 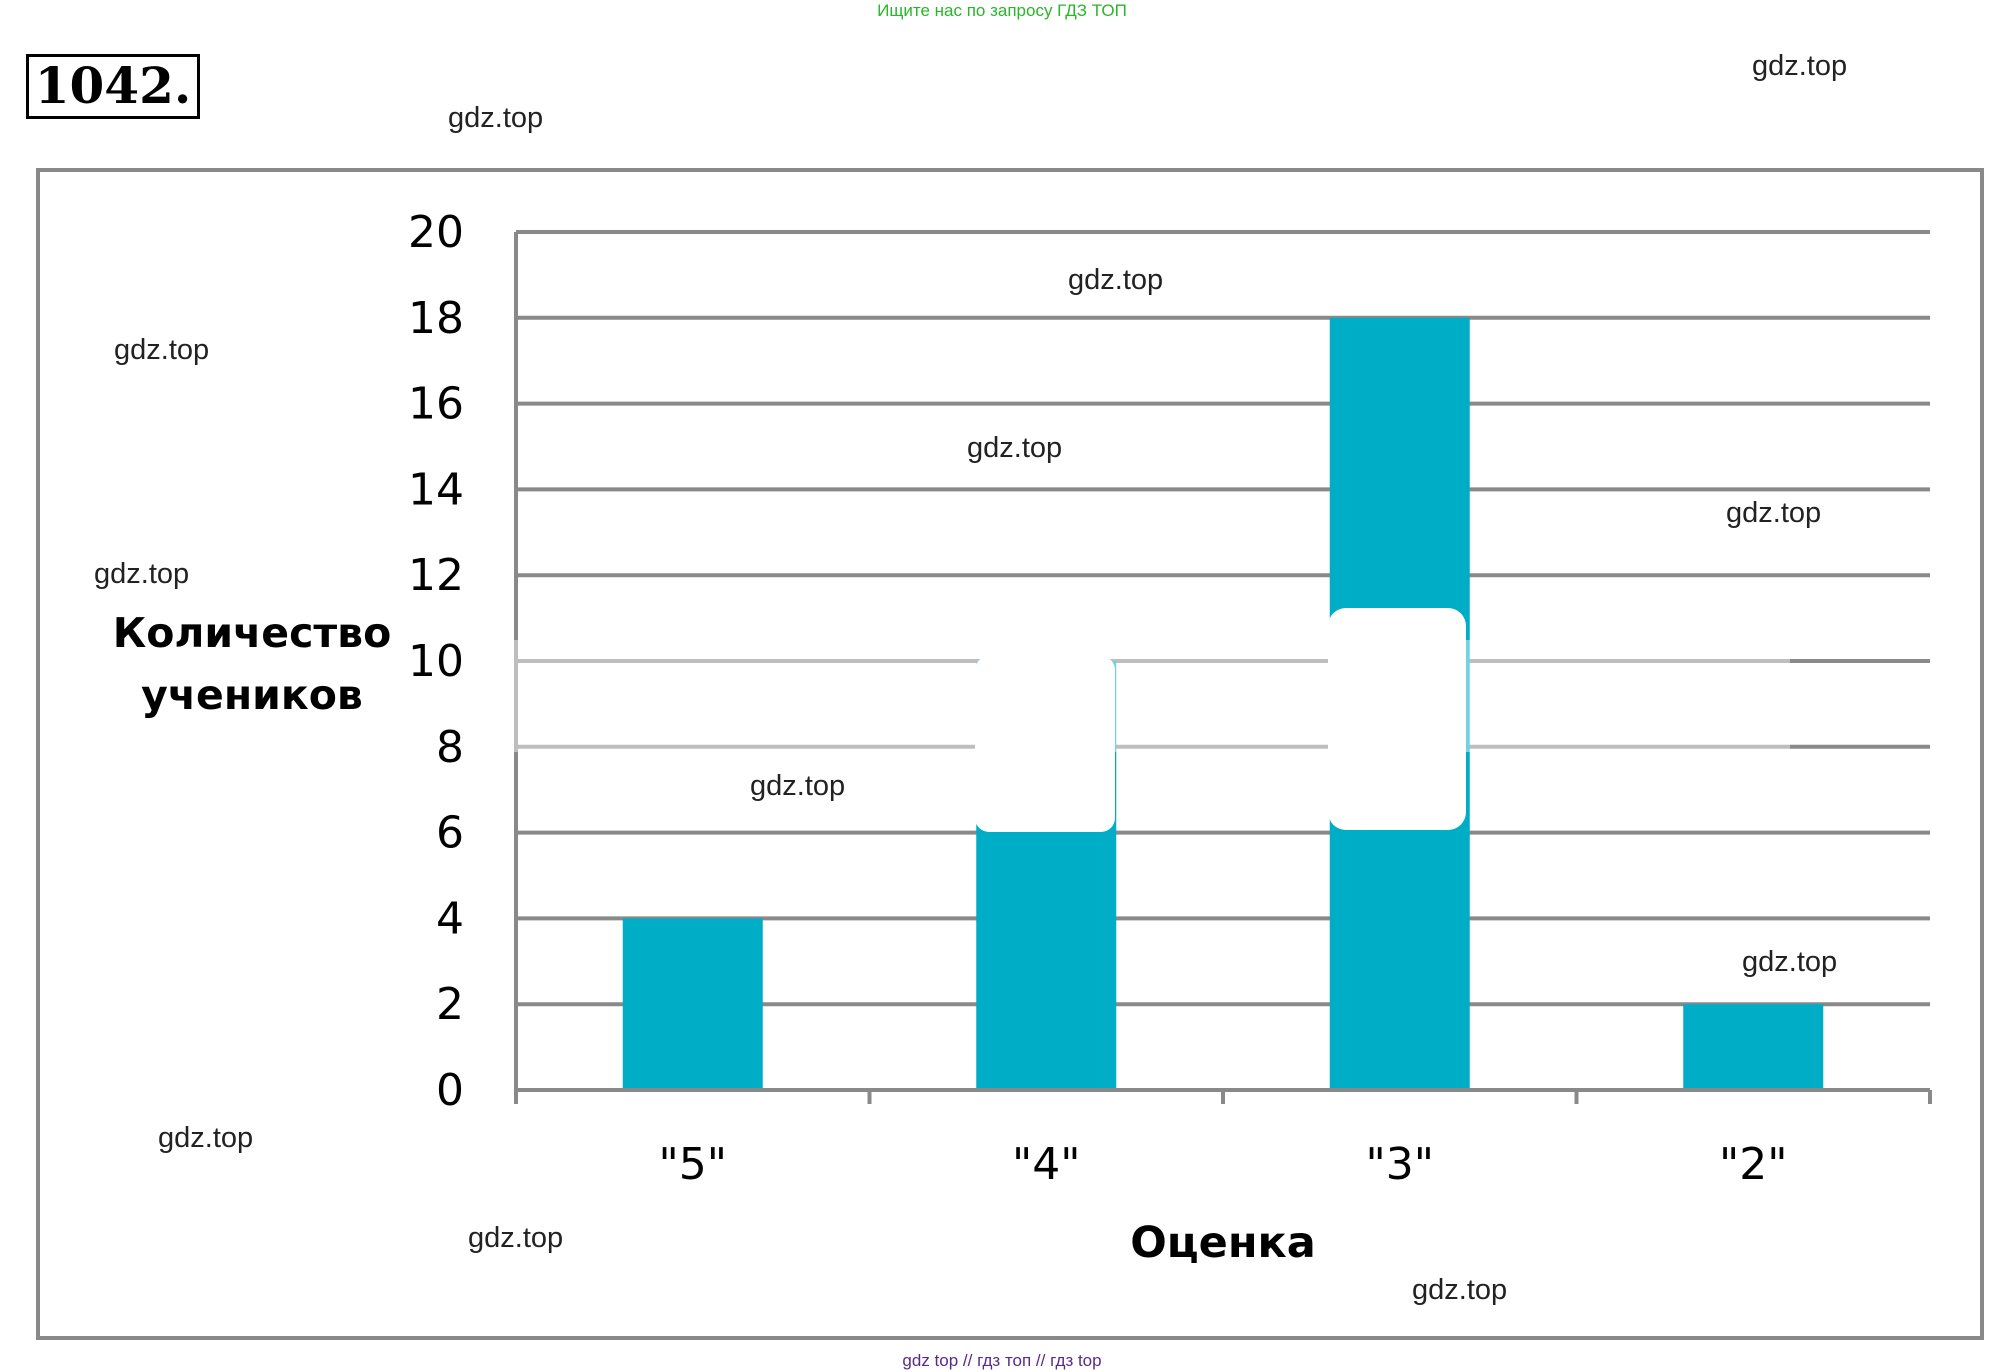 What do you see at coordinates (252, 664) in the screenshot?
I see `y-axis-title: Количество учеников` at bounding box center [252, 664].